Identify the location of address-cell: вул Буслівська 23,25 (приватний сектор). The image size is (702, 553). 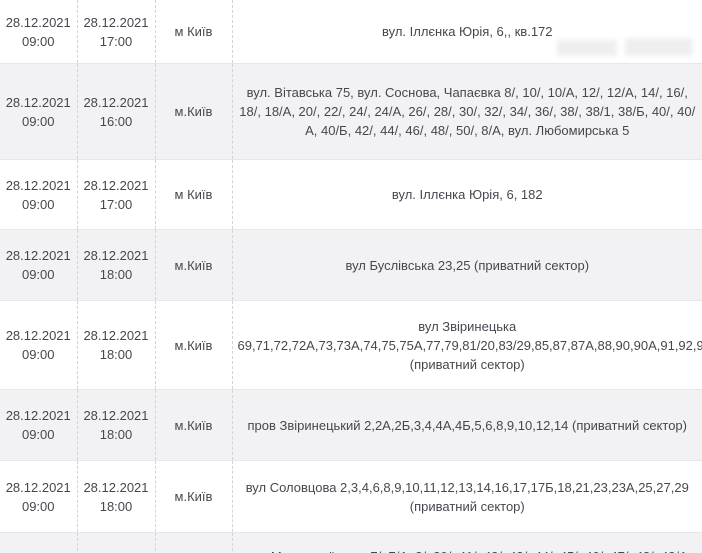
(467, 265).